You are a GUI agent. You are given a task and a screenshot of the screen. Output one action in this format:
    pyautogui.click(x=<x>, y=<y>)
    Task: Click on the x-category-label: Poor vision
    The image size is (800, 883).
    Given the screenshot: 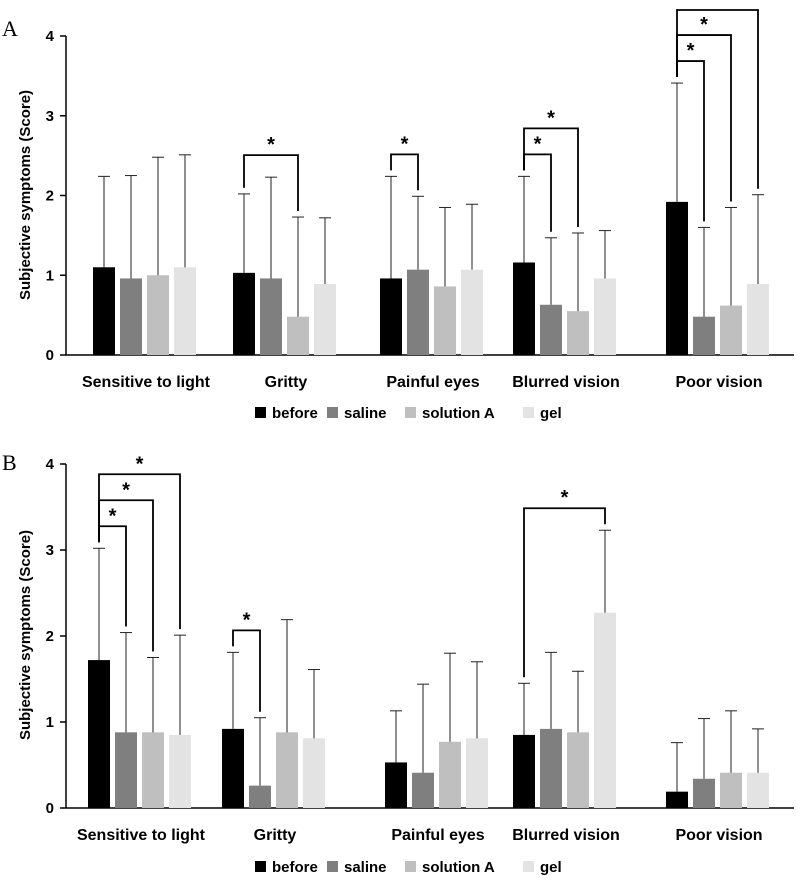 What is the action you would take?
    pyautogui.click(x=718, y=382)
    